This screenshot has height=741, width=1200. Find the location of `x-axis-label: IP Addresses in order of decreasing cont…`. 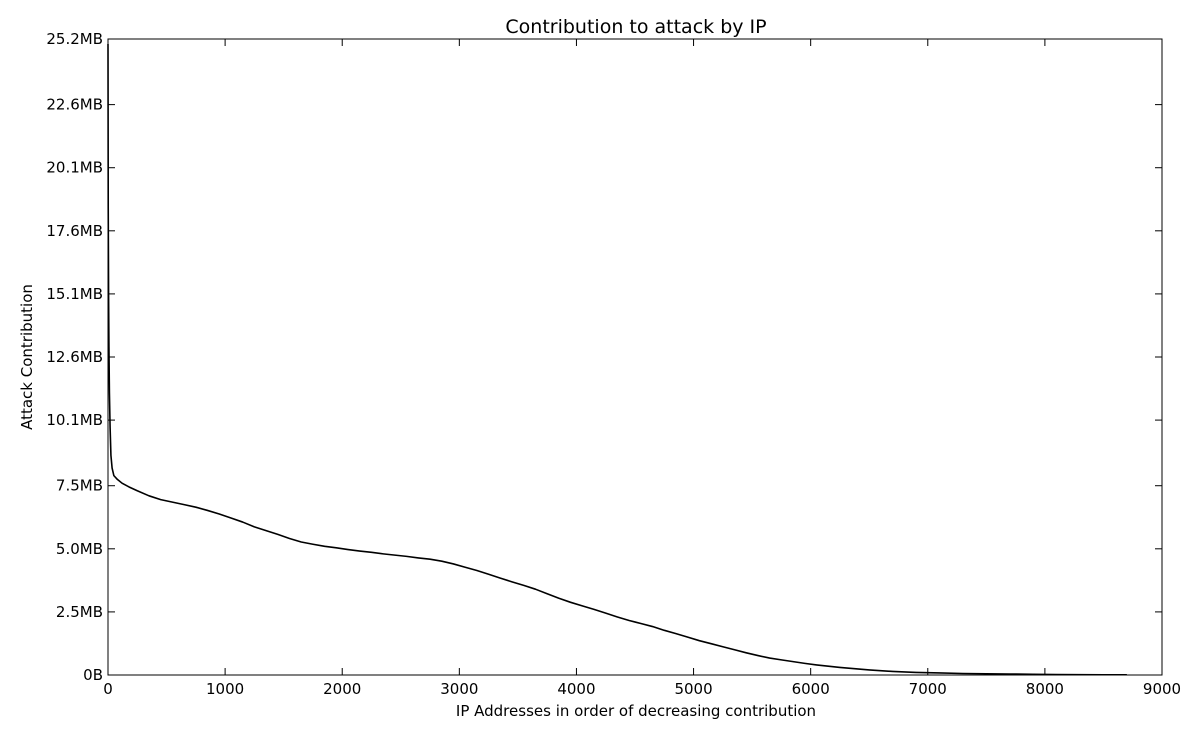

x-axis-label: IP Addresses in order of decreasing cont… is located at coordinates (636, 711).